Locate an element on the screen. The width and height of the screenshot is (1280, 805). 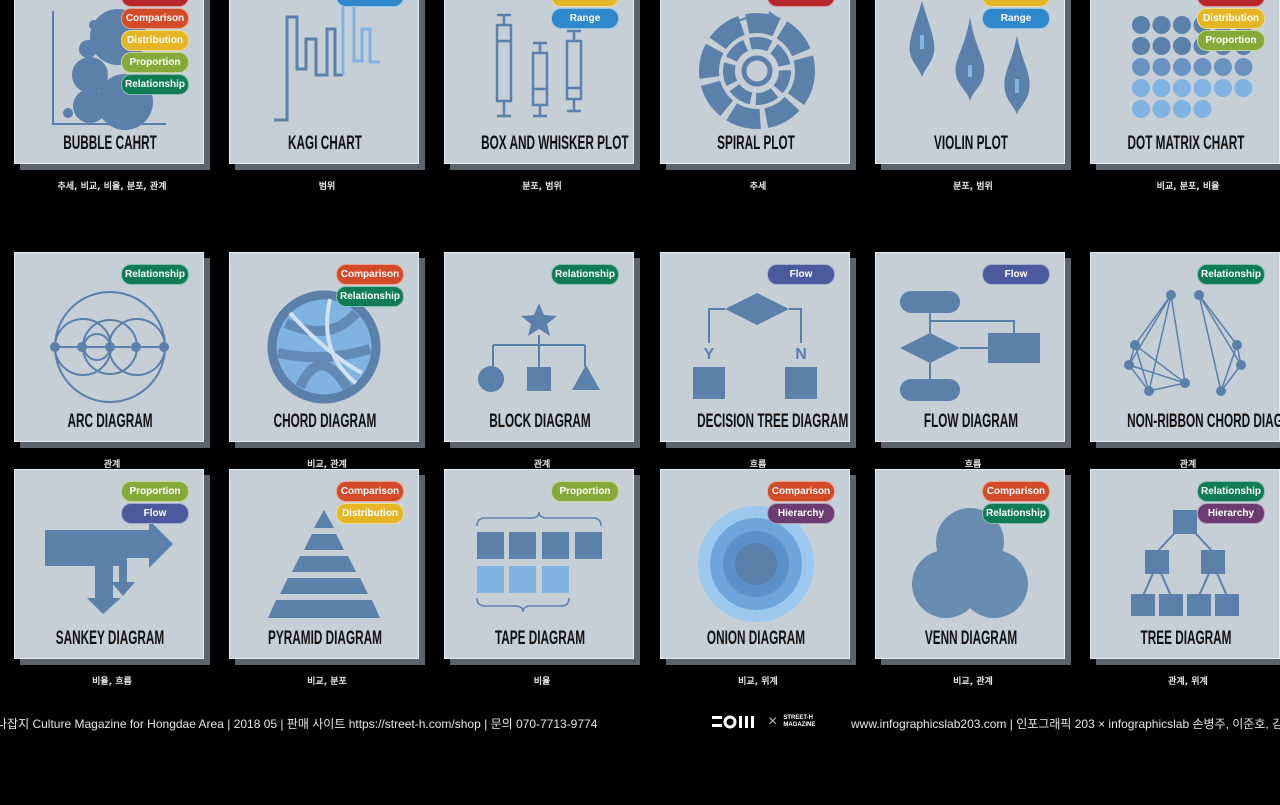
card-title: DOT MATRIX CHART is located at coordinates (1186, 143).